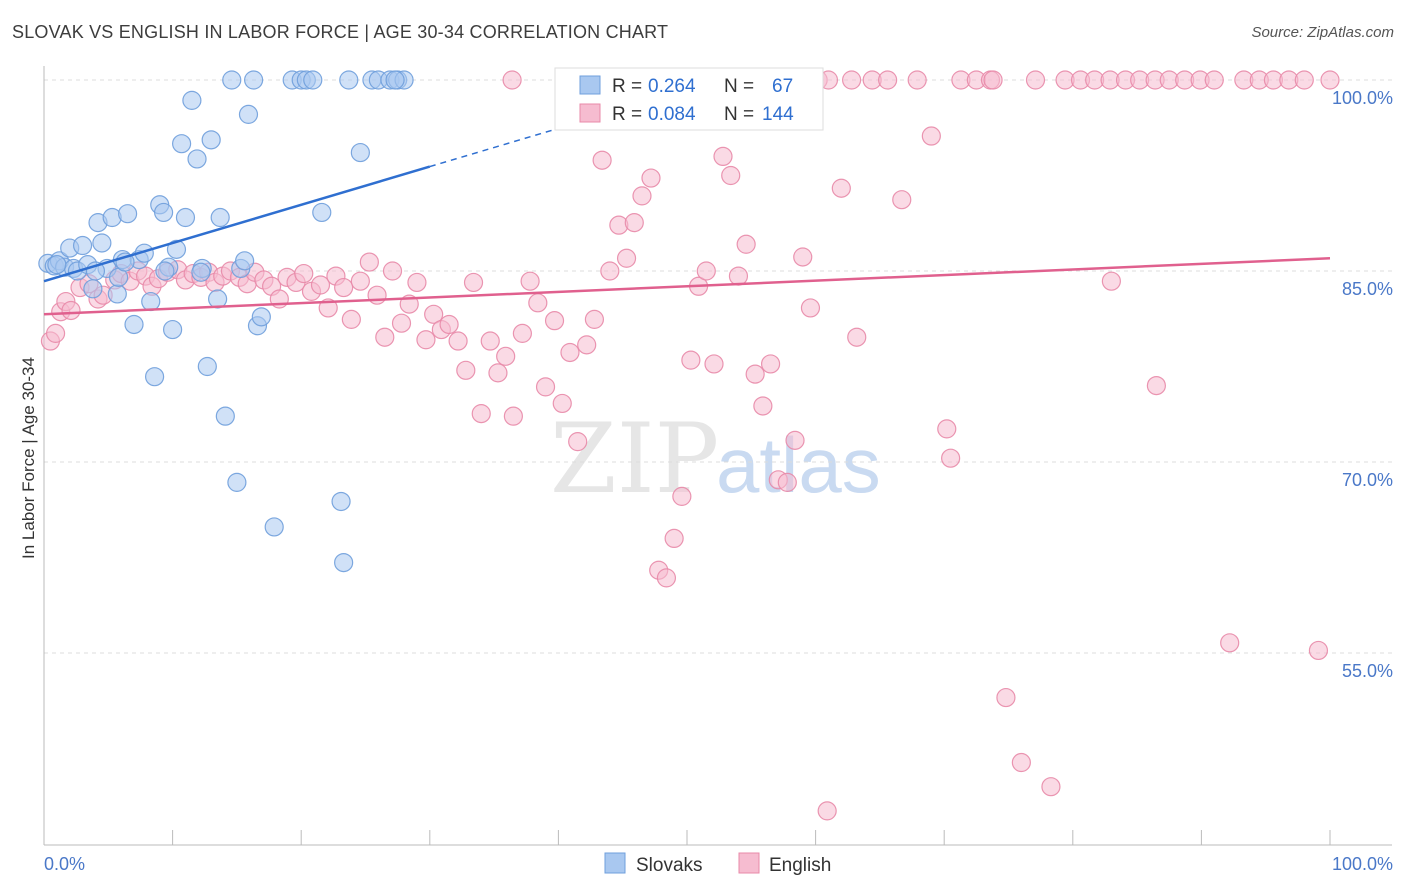  Describe the element at coordinates (672, 114) in the screenshot. I see `stats-english-r-value: 0.084` at that location.